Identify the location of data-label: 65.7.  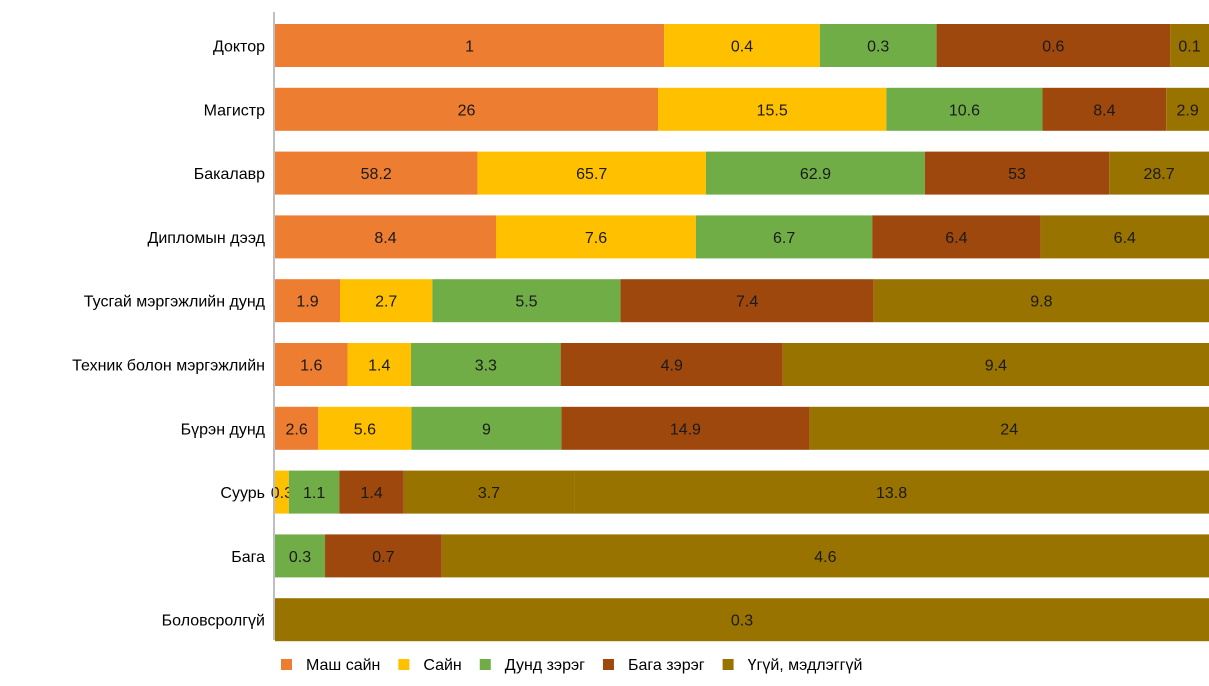
(591, 174).